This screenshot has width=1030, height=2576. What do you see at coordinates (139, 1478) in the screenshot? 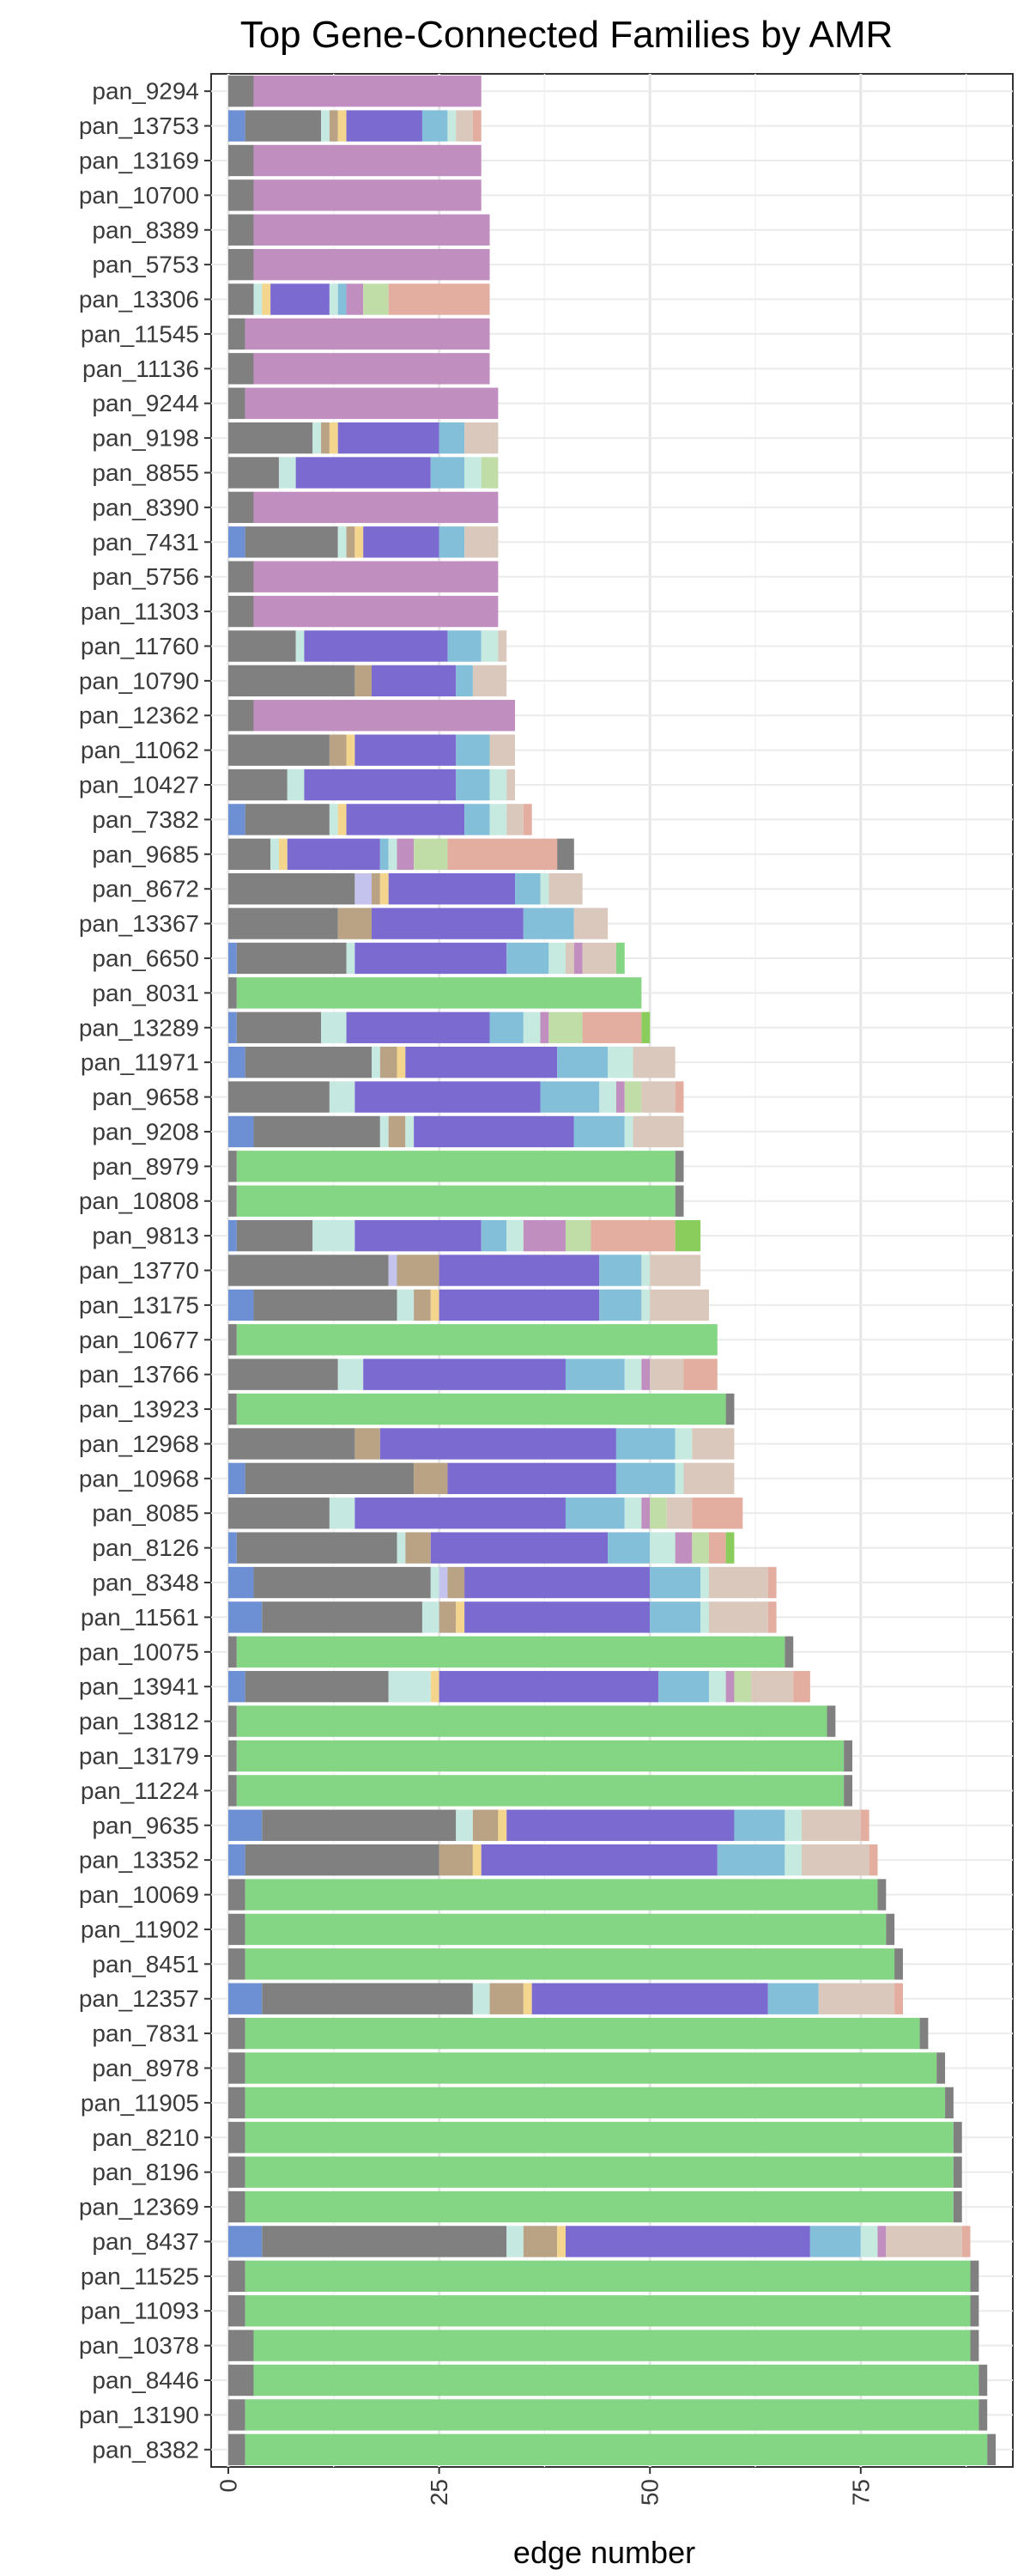
I see `y-tick-label: pan_10968` at bounding box center [139, 1478].